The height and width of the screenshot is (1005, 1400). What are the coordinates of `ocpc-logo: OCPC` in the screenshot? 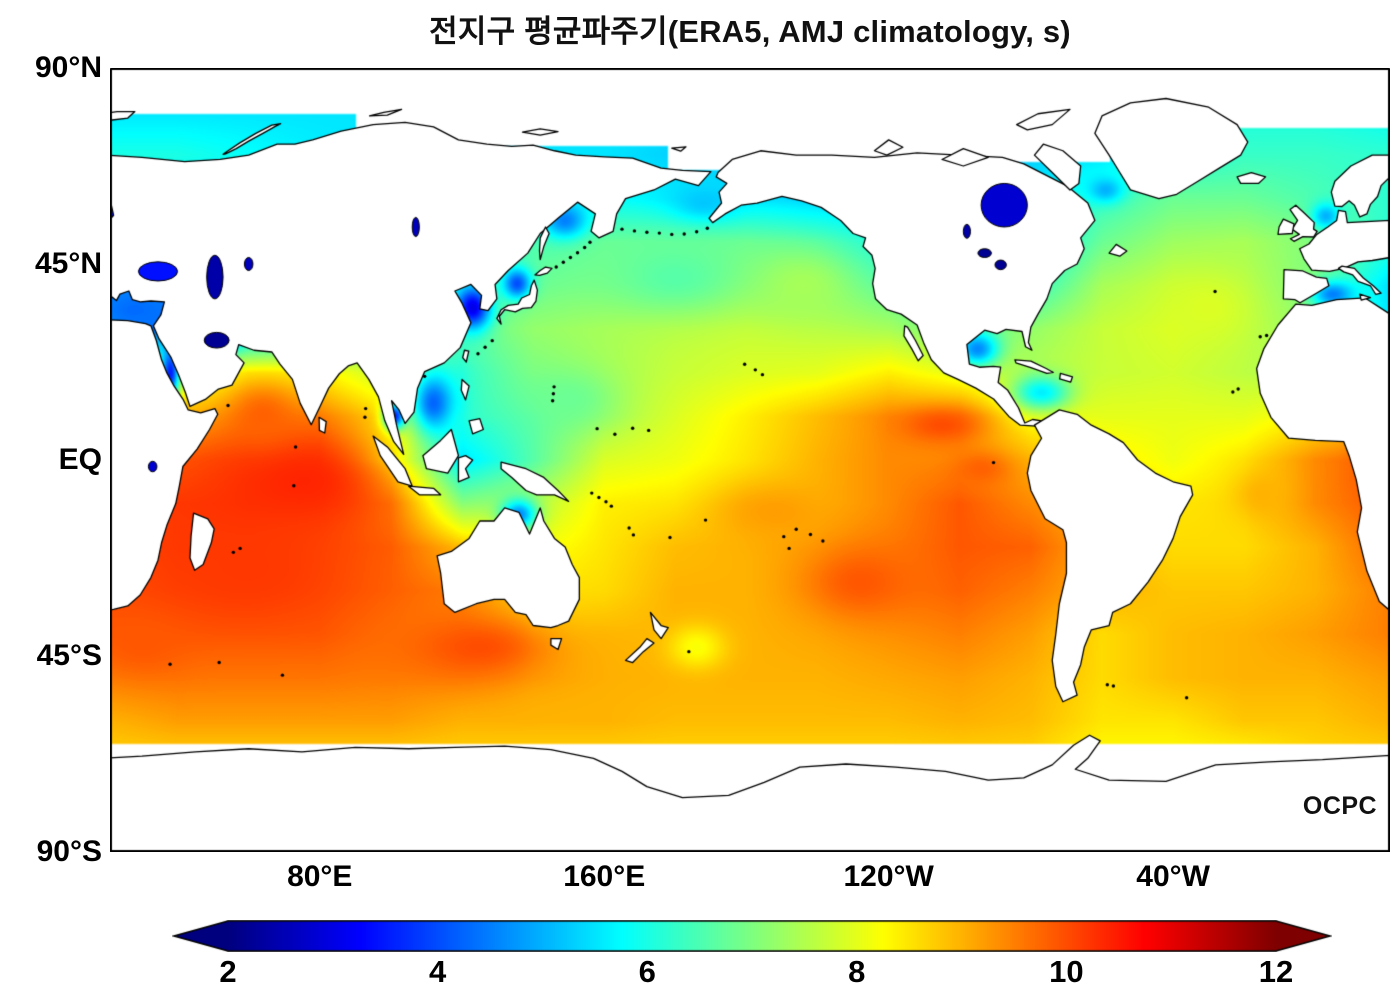 It's located at (1340, 806).